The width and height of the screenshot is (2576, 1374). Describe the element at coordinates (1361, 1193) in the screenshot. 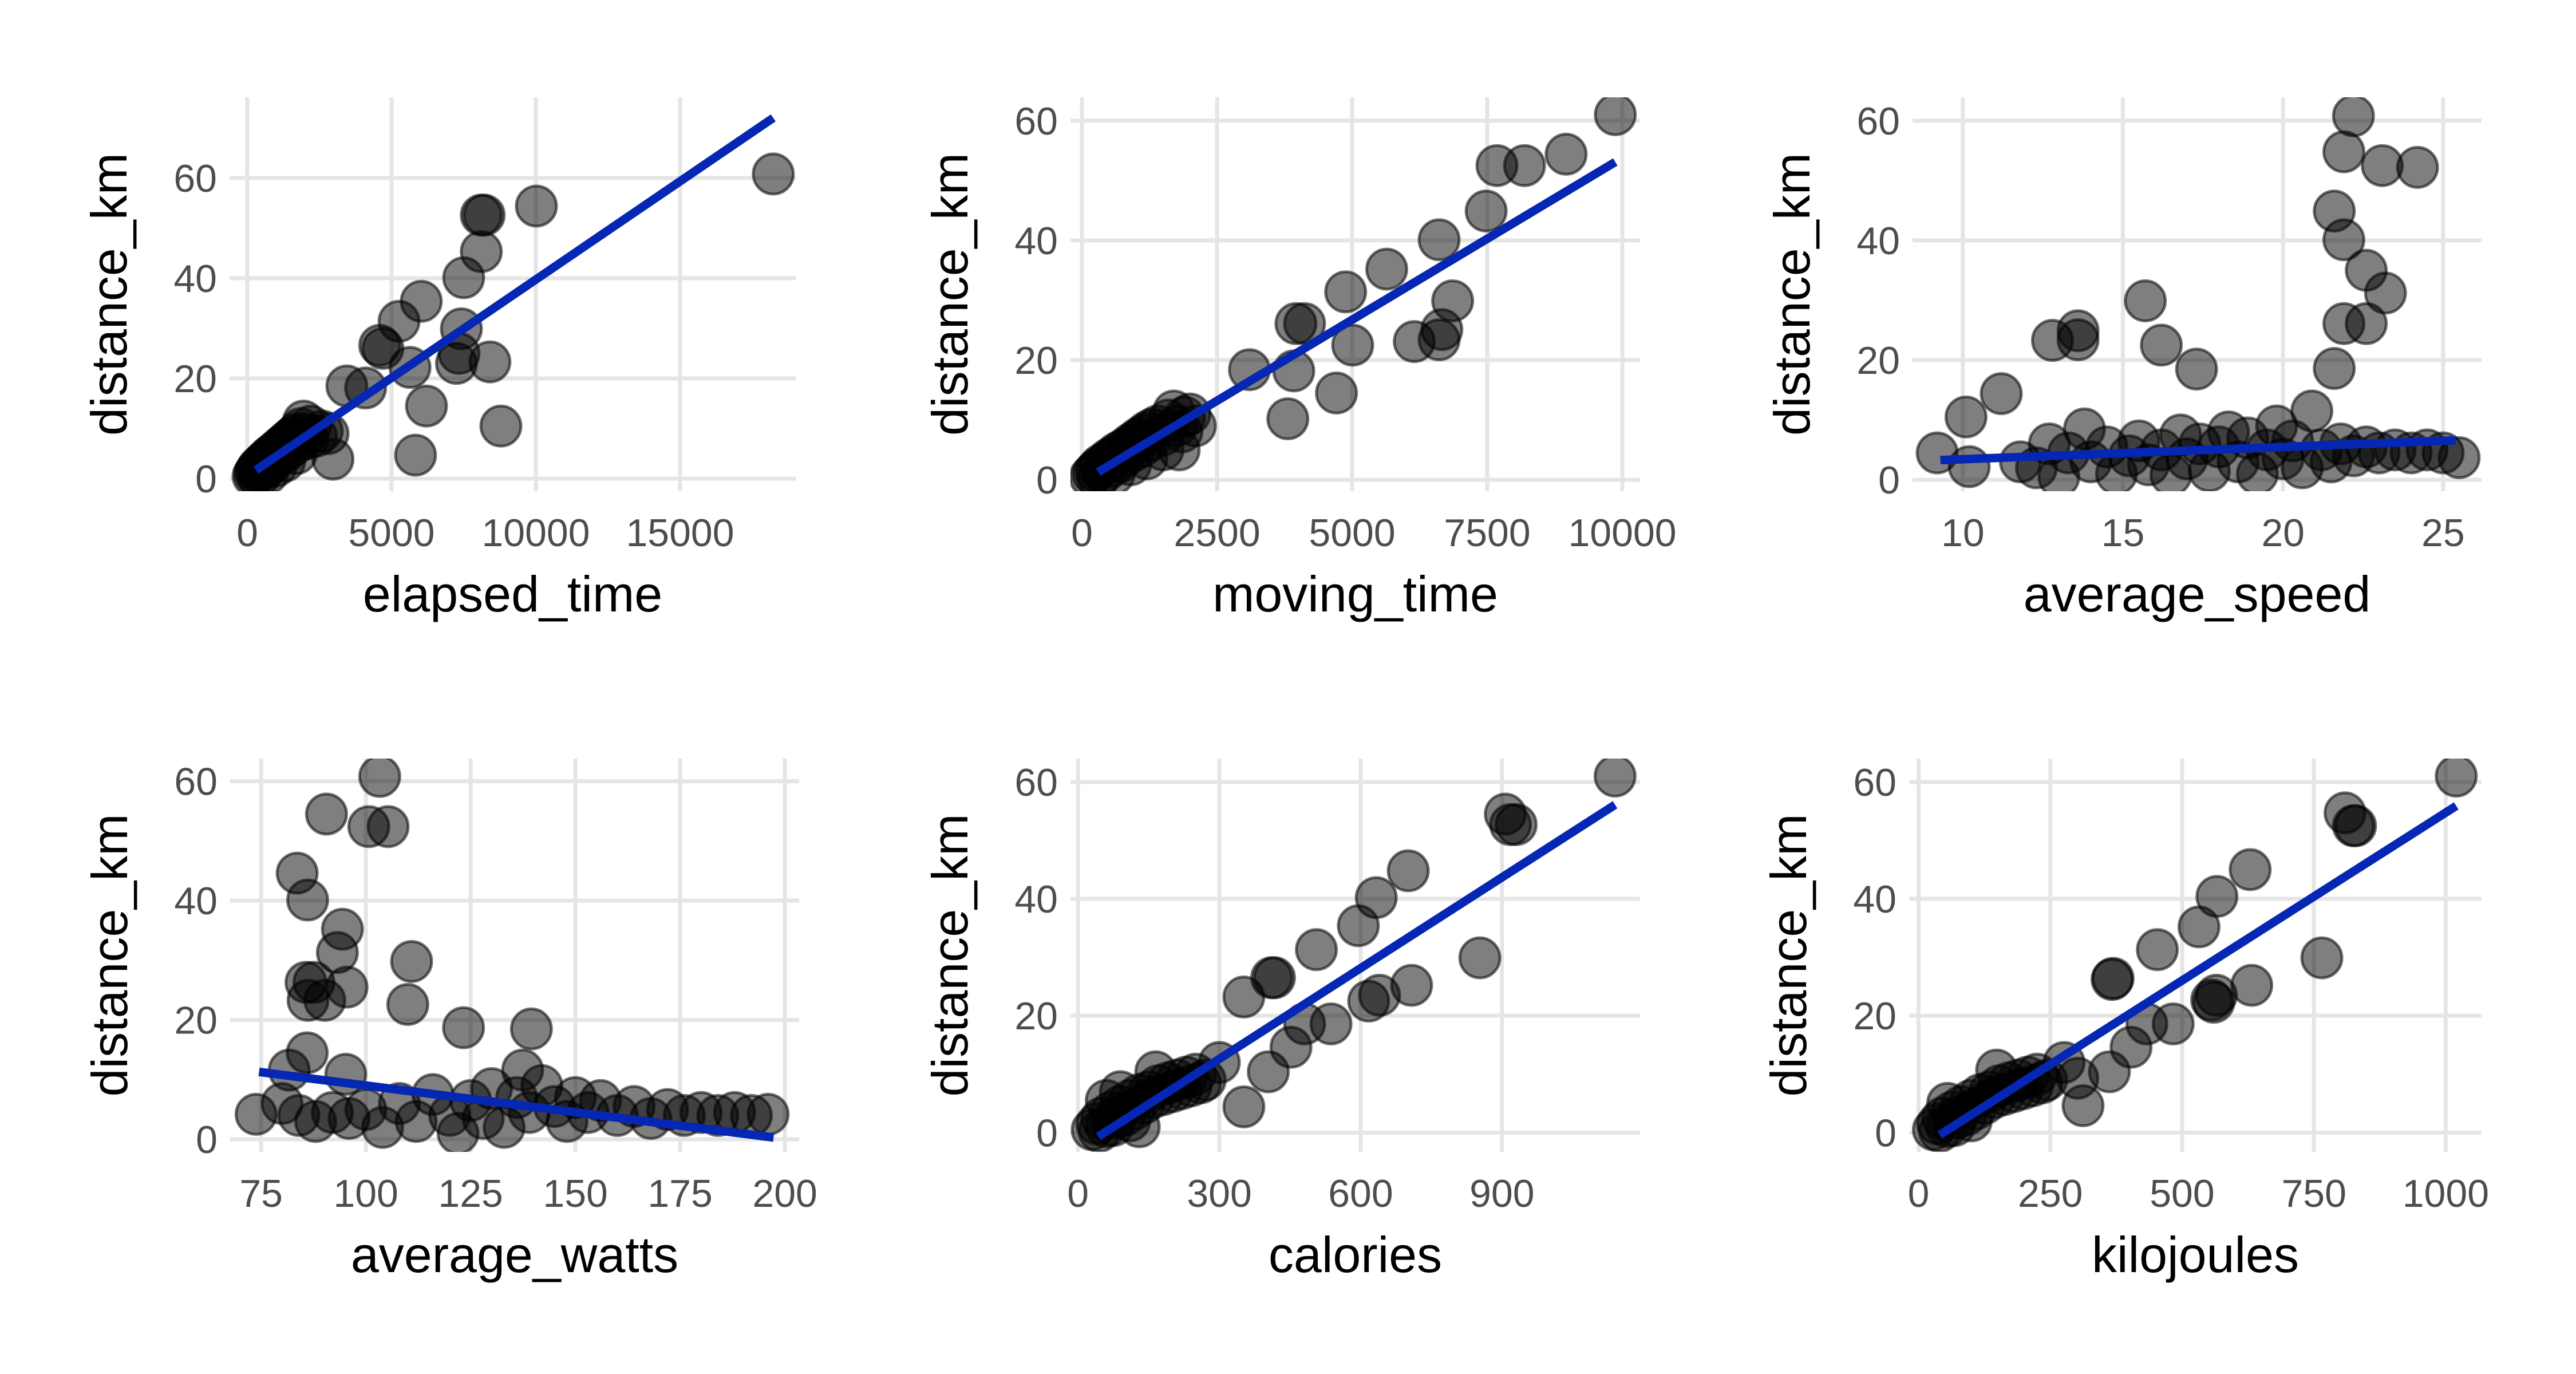

I see `x-tick-label: 600` at that location.